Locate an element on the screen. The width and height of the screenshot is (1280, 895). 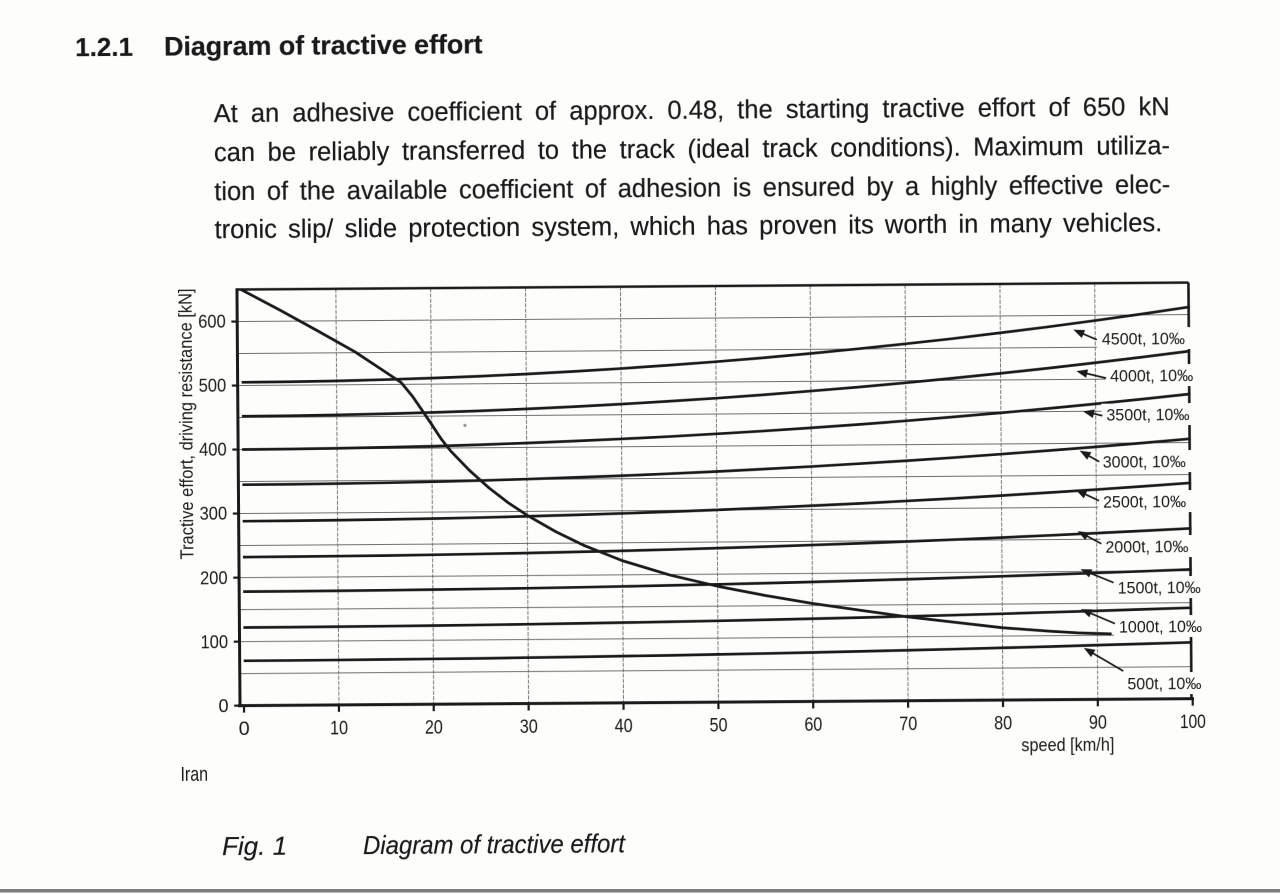
svg-text: 600 is located at coordinates (212, 322).